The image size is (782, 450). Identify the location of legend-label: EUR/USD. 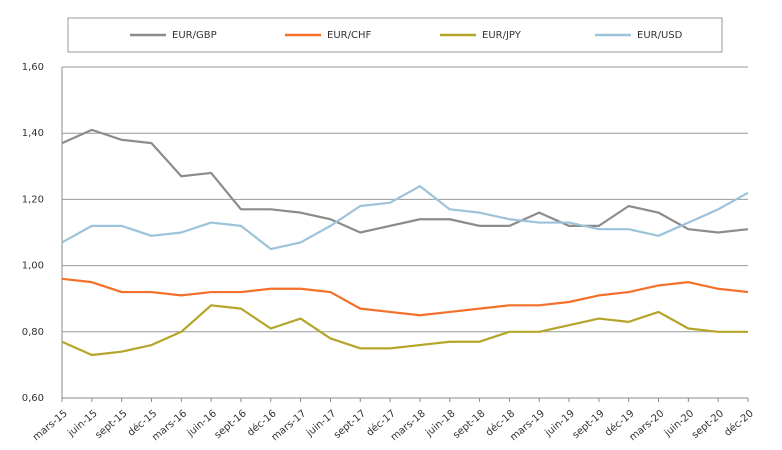
(660, 35).